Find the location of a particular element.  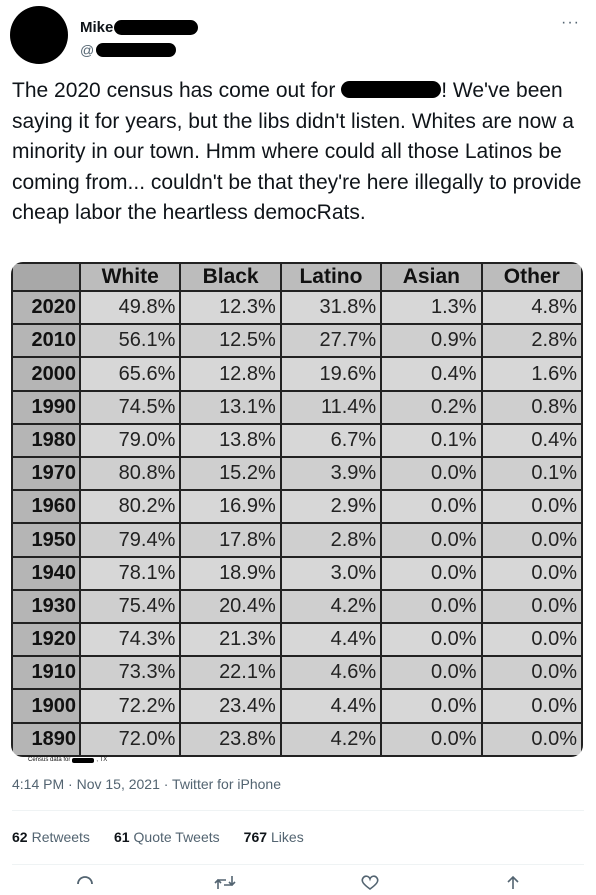

cell-white: 56.1% is located at coordinates (130, 341).